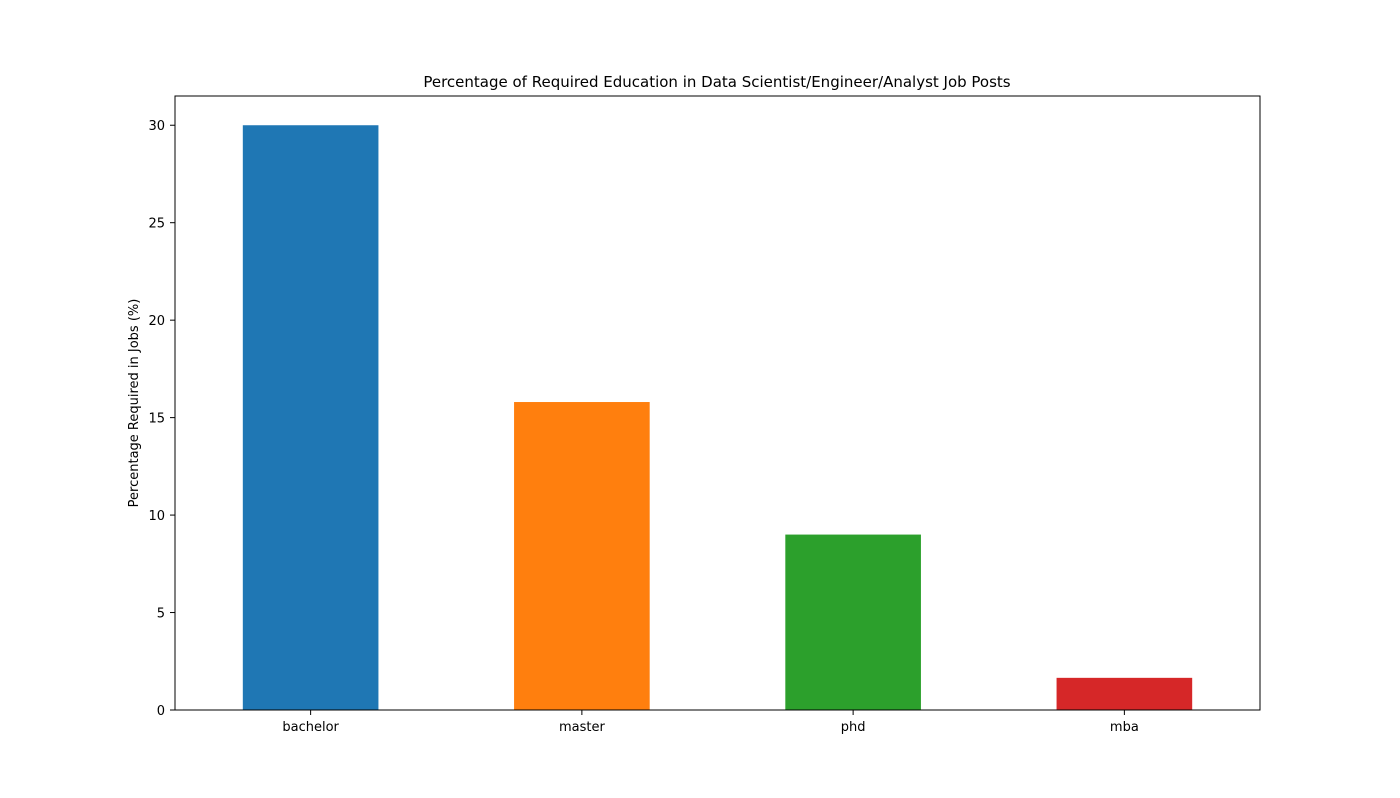 The width and height of the screenshot is (1400, 798). Describe the element at coordinates (853, 727) in the screenshot. I see `x-tick-label-phd: phd` at that location.